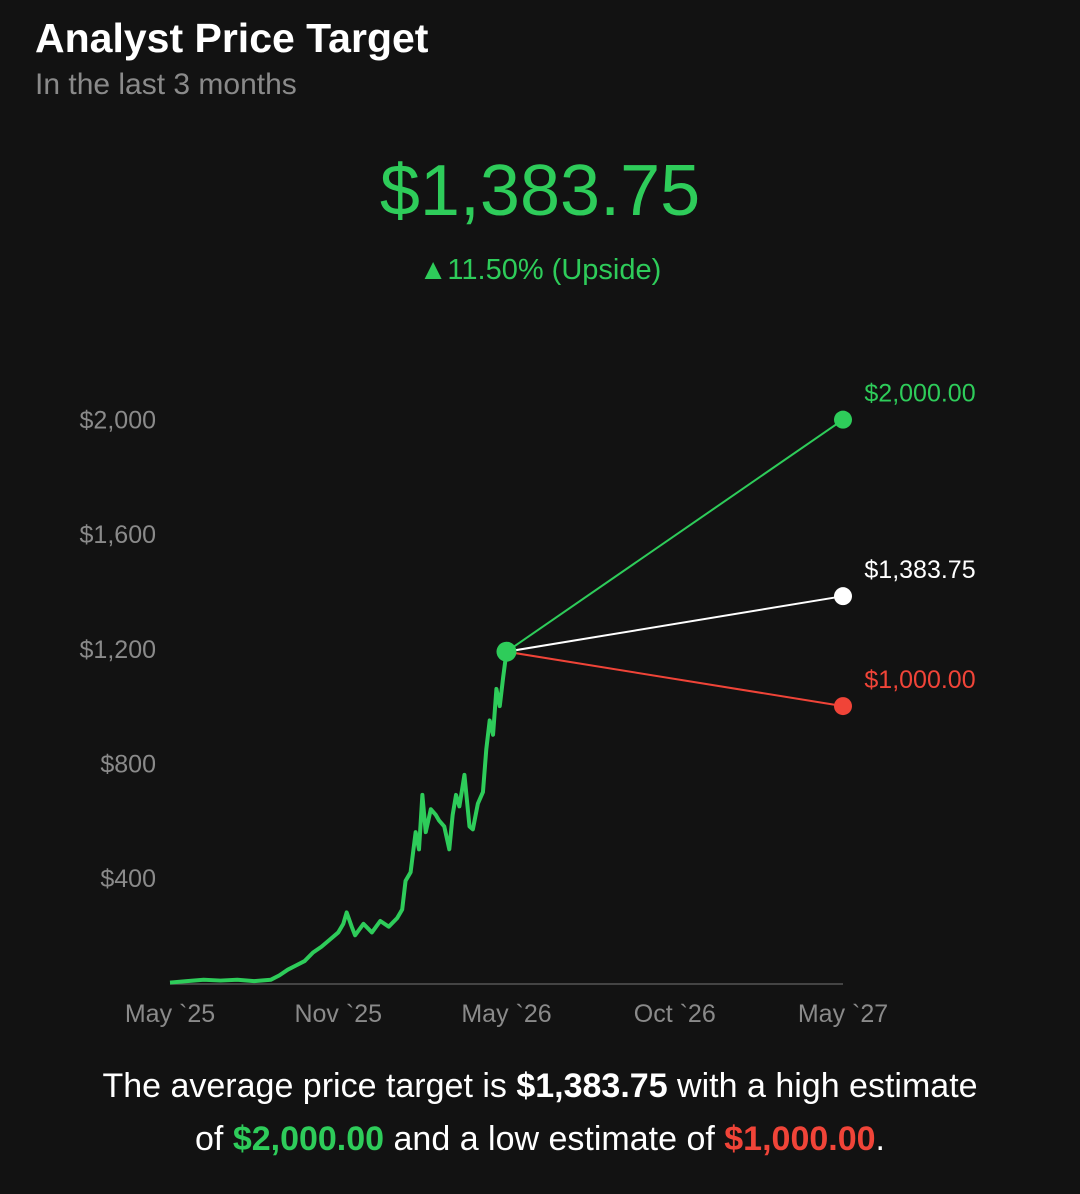 The image size is (1080, 1194). I want to click on subtitle: In the last 3 months, so click(166, 84).